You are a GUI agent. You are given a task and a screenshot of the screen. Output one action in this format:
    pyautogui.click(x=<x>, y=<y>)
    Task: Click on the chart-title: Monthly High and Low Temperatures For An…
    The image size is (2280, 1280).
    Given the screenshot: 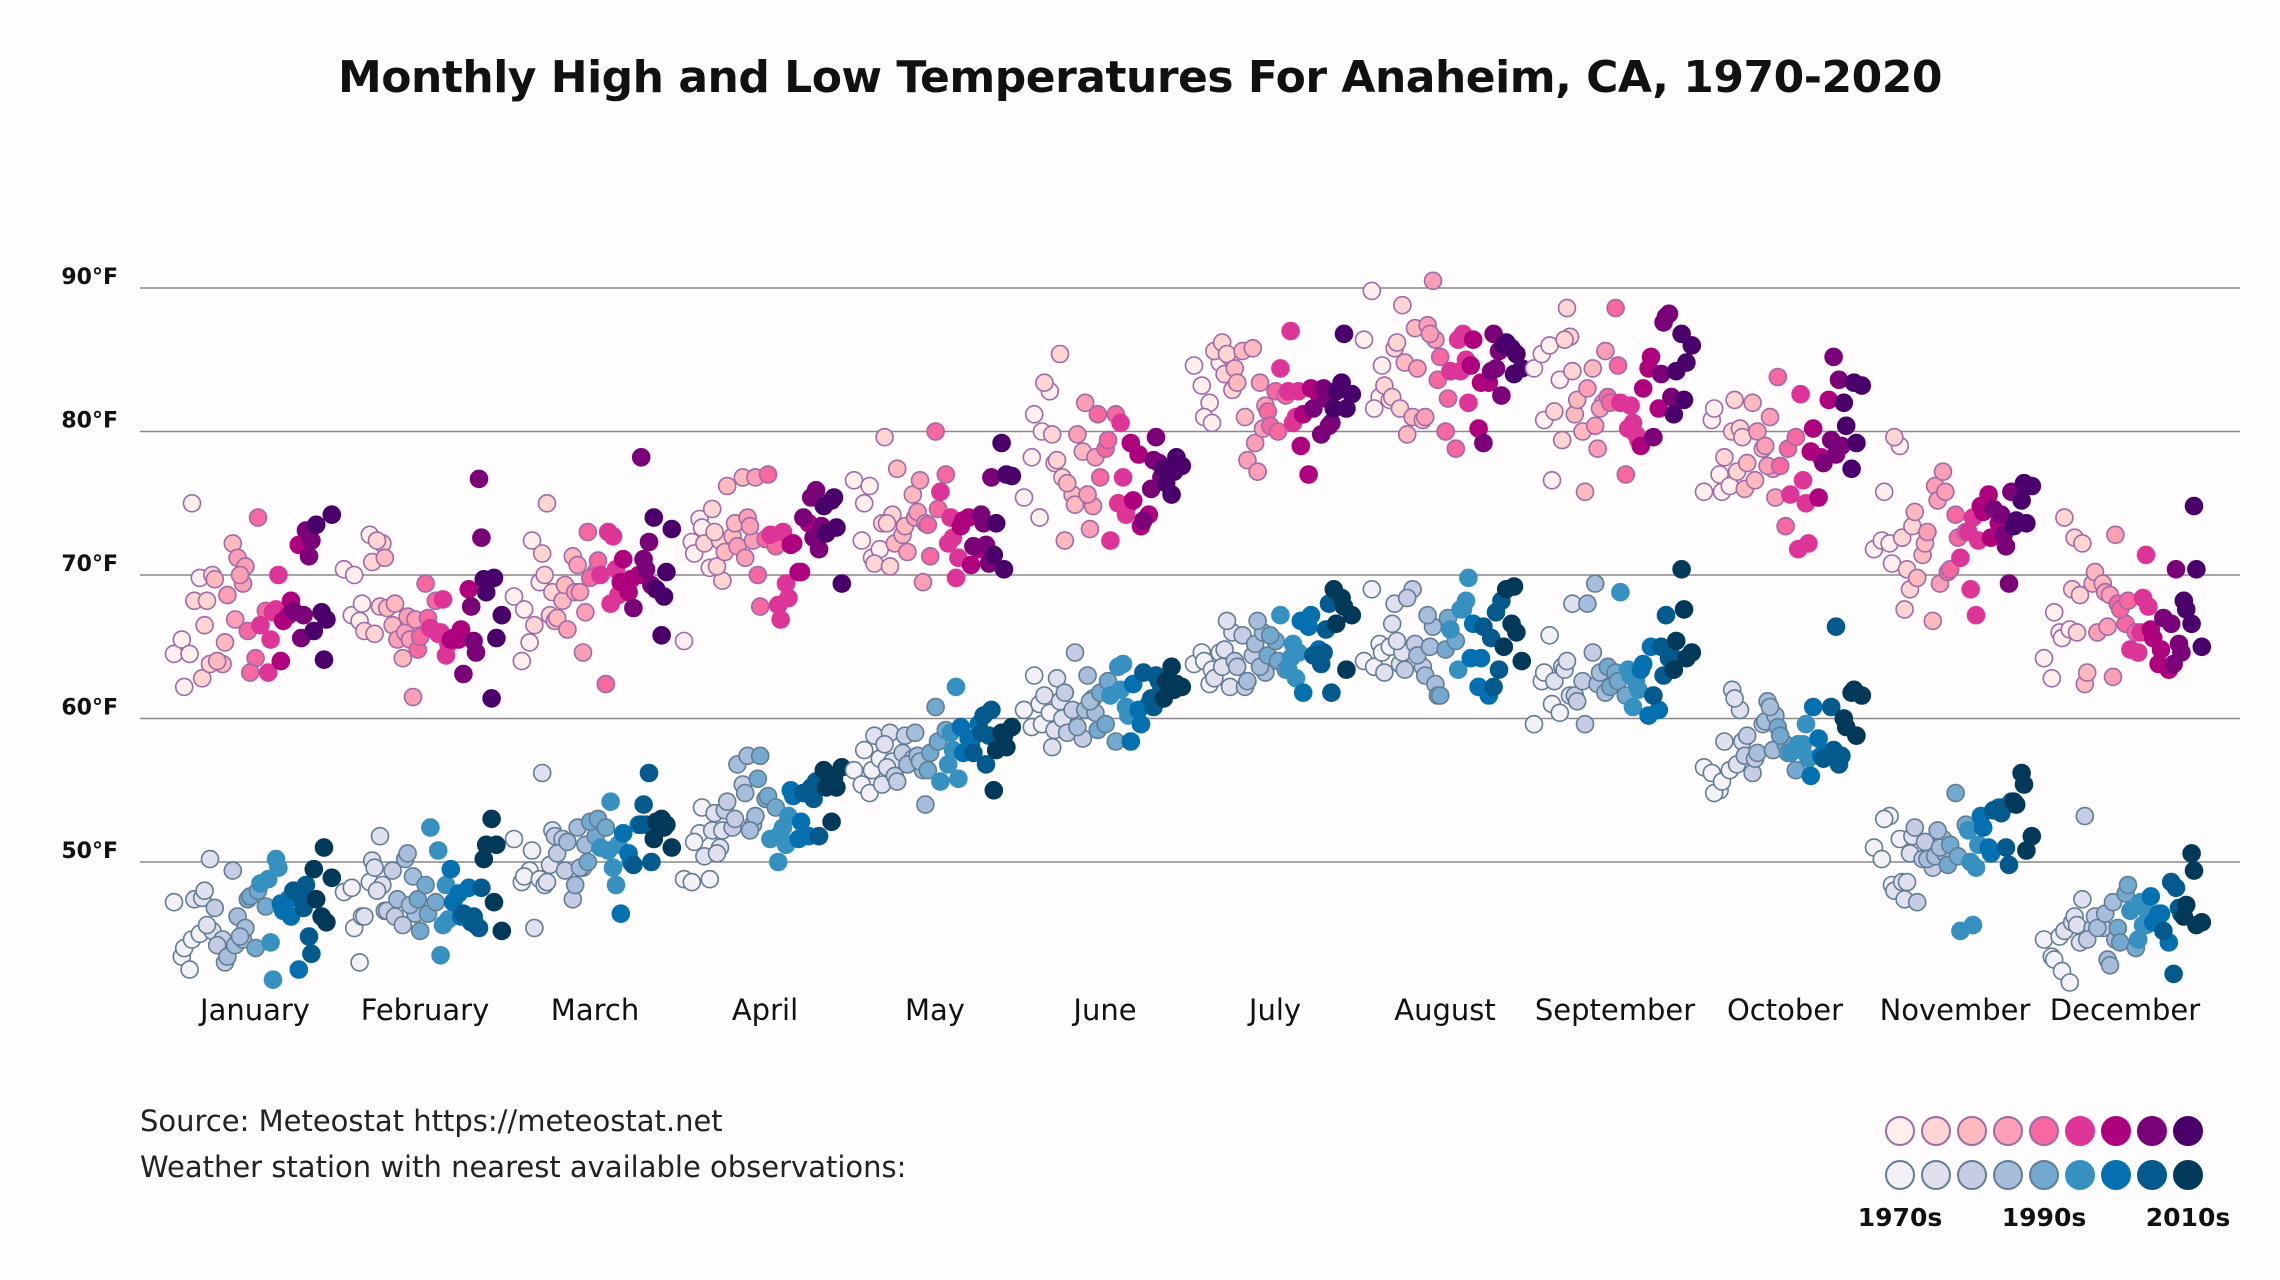 What is the action you would take?
    pyautogui.click(x=1140, y=77)
    